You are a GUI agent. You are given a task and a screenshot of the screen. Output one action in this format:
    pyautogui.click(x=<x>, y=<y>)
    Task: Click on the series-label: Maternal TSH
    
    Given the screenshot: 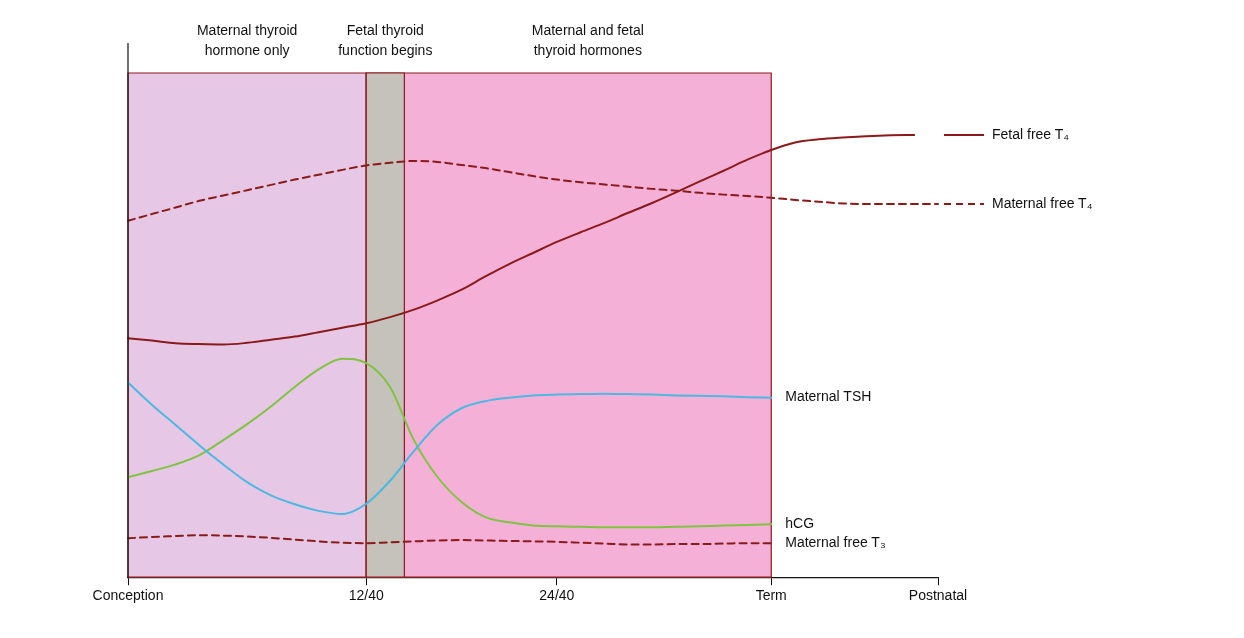 What is the action you would take?
    pyautogui.click(x=828, y=396)
    